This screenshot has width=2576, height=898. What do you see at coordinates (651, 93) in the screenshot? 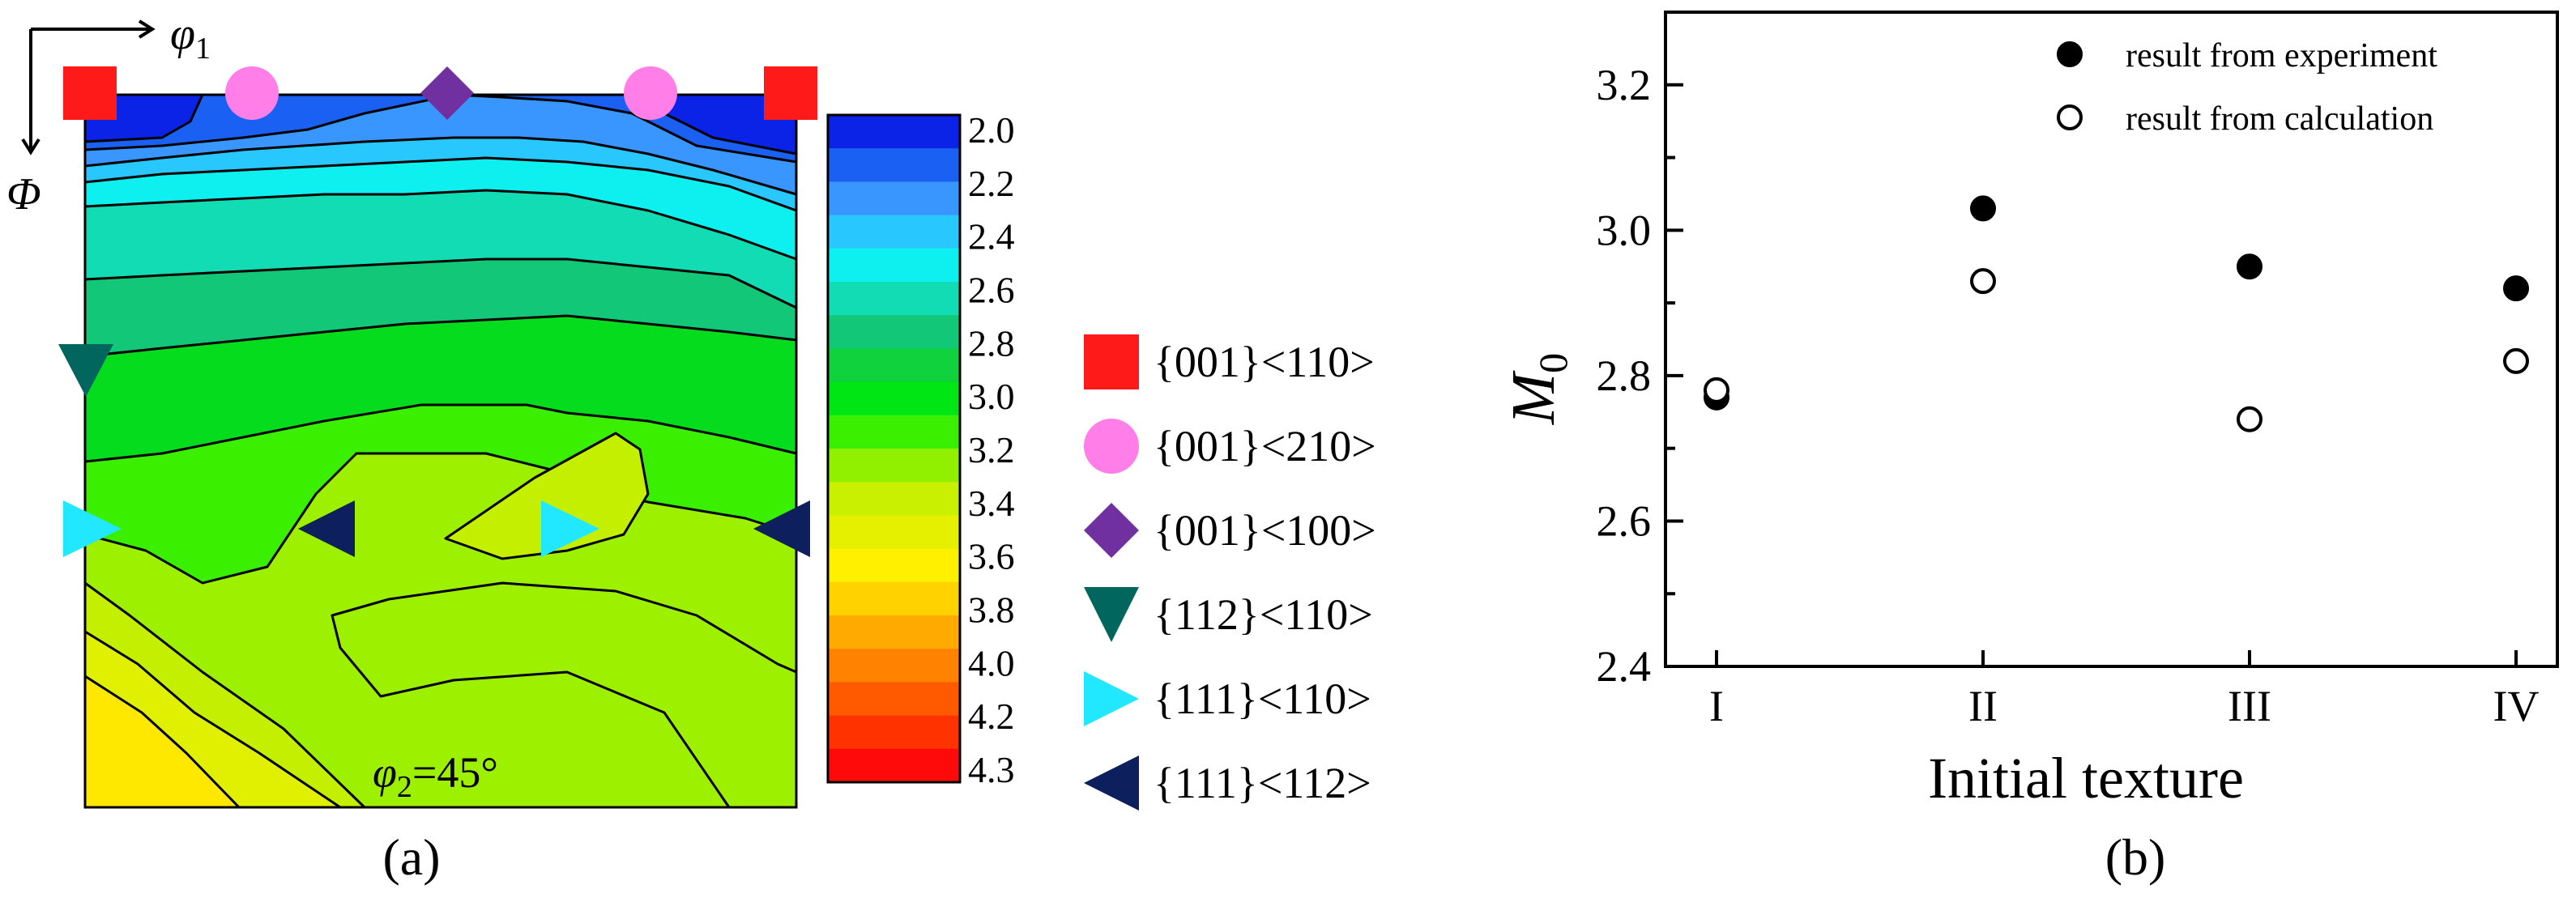
I see `marker-001-210-right` at bounding box center [651, 93].